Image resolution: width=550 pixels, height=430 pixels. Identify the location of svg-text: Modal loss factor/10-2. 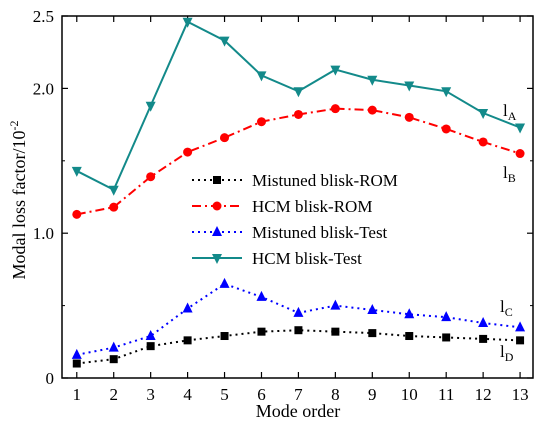
(18, 200).